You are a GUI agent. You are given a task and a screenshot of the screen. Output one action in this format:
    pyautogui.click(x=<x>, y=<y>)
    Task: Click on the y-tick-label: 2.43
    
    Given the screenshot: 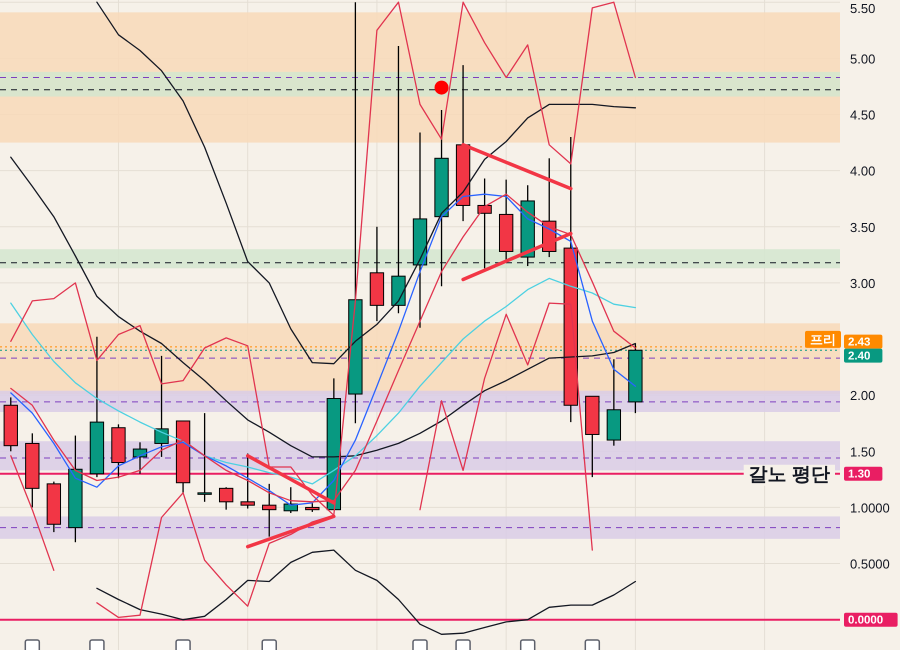 What is the action you would take?
    pyautogui.click(x=859, y=342)
    